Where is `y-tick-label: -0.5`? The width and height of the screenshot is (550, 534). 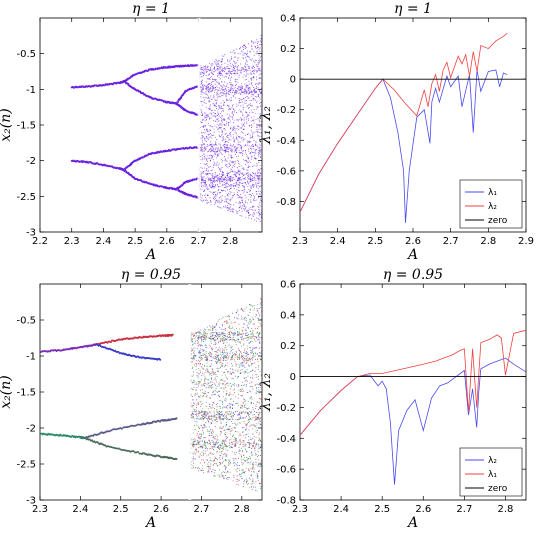
y-tick-label: -0.5 is located at coordinates (26, 321).